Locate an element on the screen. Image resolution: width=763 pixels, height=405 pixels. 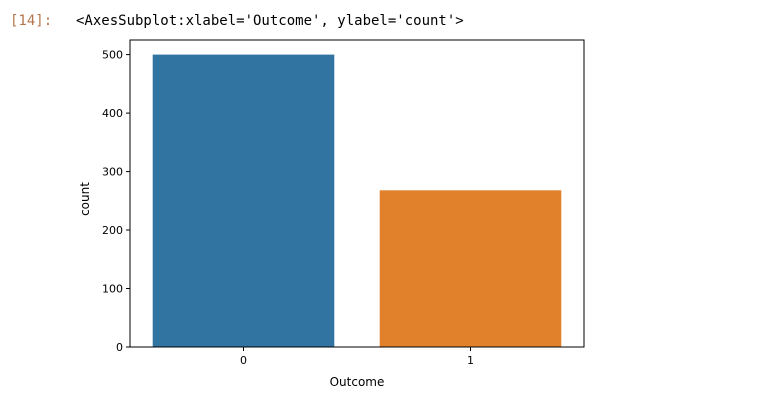
y-tick-label-400: 400 is located at coordinates (112, 113).